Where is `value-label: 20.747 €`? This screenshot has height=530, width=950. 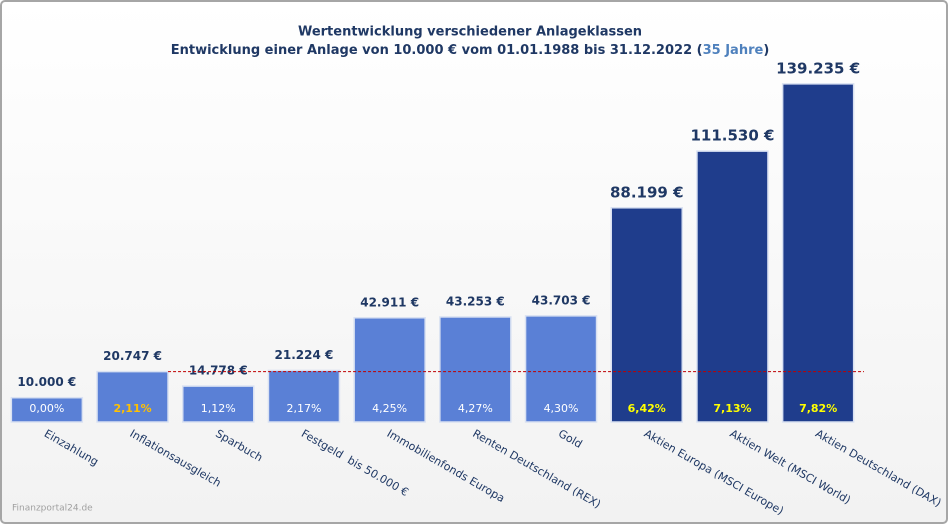
value-label: 20.747 € is located at coordinates (132, 356).